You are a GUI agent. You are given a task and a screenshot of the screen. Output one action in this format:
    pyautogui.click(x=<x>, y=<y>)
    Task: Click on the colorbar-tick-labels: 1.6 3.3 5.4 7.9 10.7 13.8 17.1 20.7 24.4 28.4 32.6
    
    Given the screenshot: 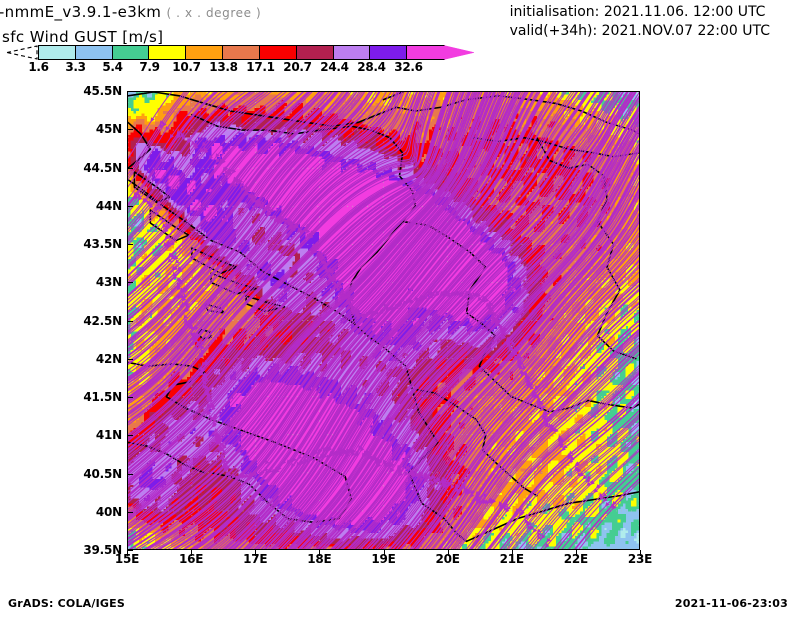 What is the action you would take?
    pyautogui.click(x=236, y=68)
    